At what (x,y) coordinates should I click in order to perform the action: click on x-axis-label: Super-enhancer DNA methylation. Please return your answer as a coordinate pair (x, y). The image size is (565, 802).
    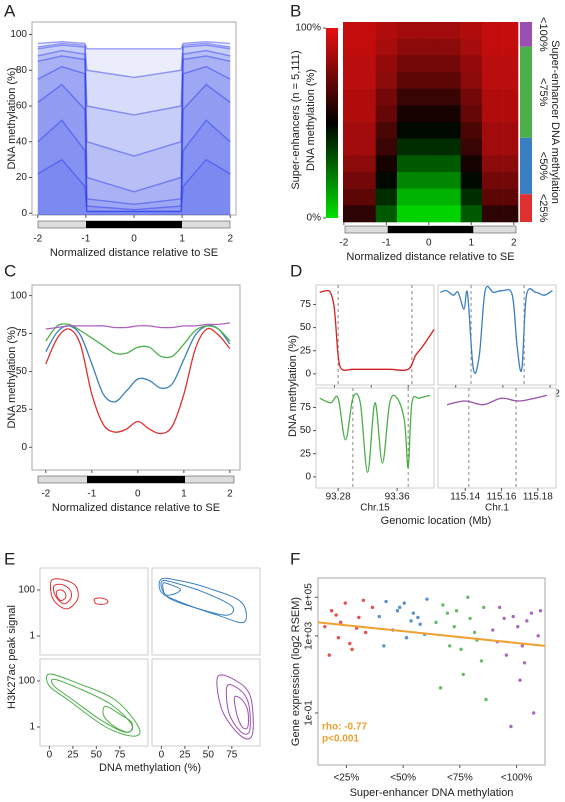
    Looking at the image, I should click on (432, 793).